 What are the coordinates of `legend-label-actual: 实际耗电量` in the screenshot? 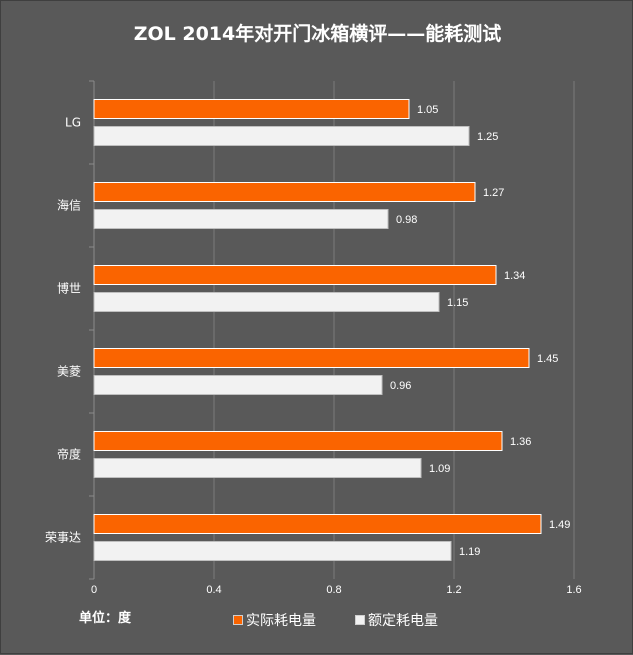 It's located at (281, 621).